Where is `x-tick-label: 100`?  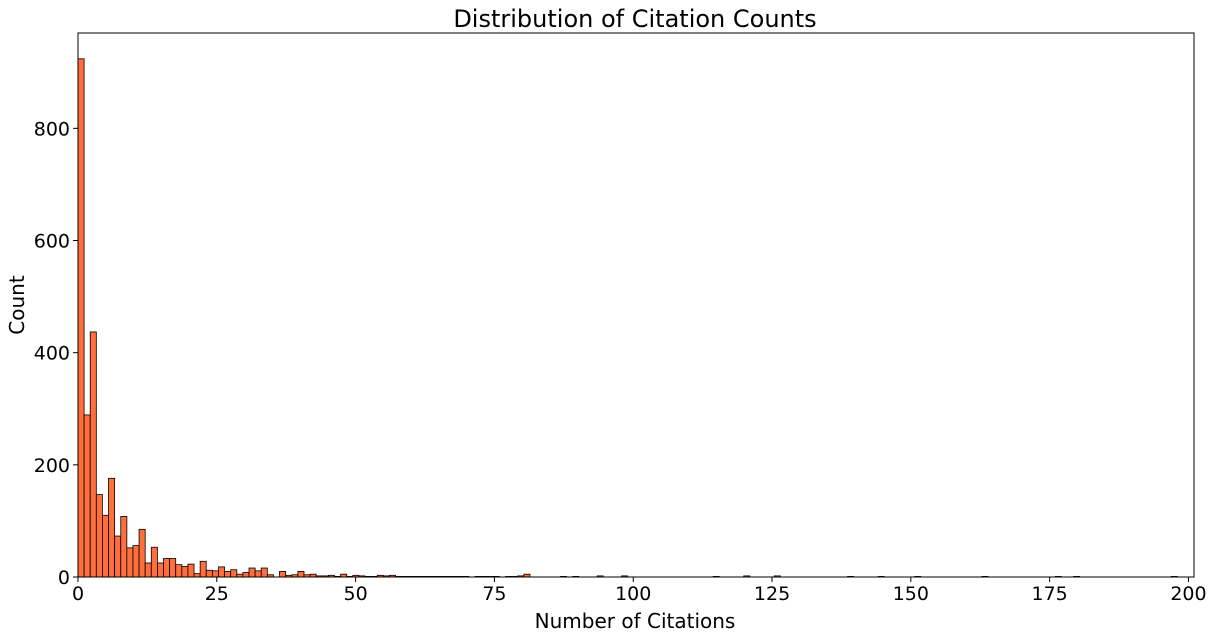 x-tick-label: 100 is located at coordinates (633, 594).